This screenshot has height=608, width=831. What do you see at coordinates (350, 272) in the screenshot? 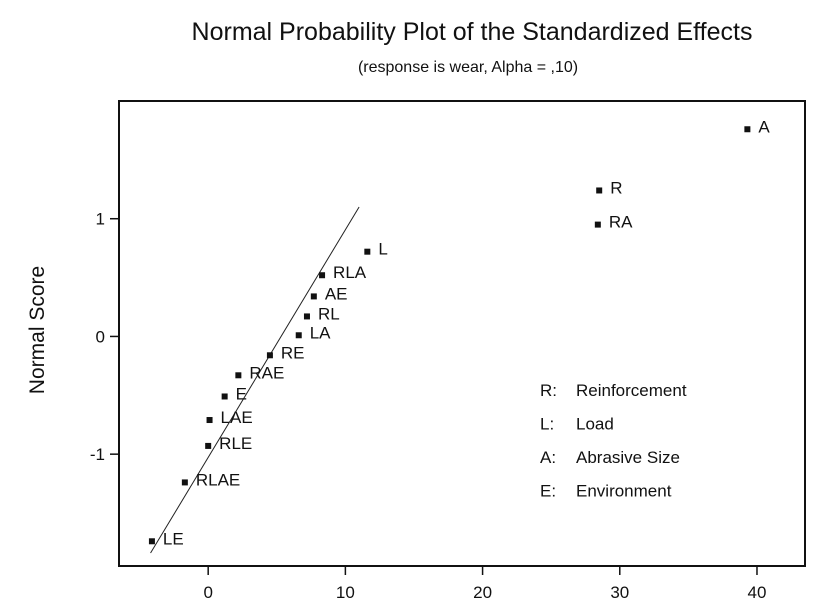
I see `point-label: RLA` at bounding box center [350, 272].